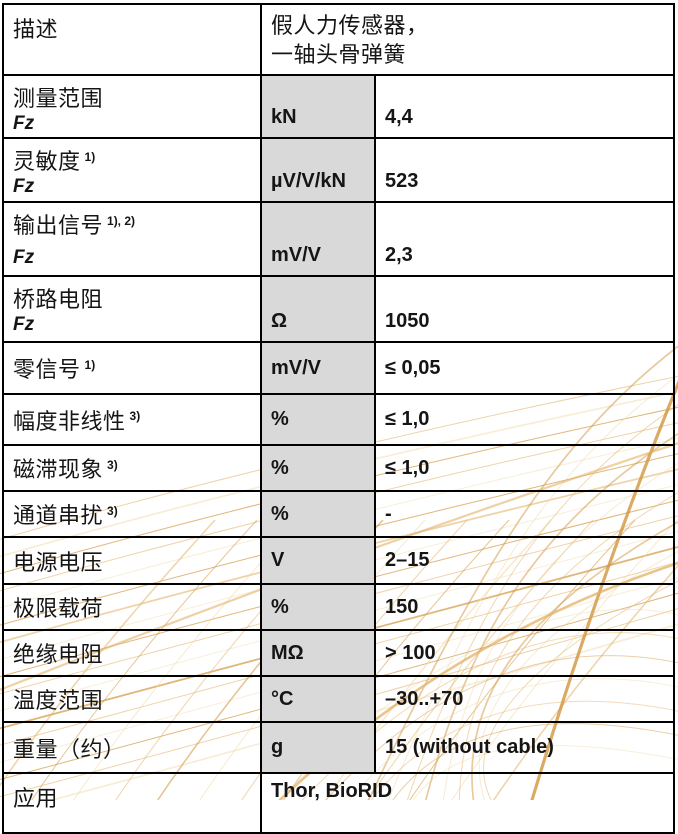  What do you see at coordinates (525, 369) in the screenshot?
I see `value-cell: ≤ 0,05` at bounding box center [525, 369].